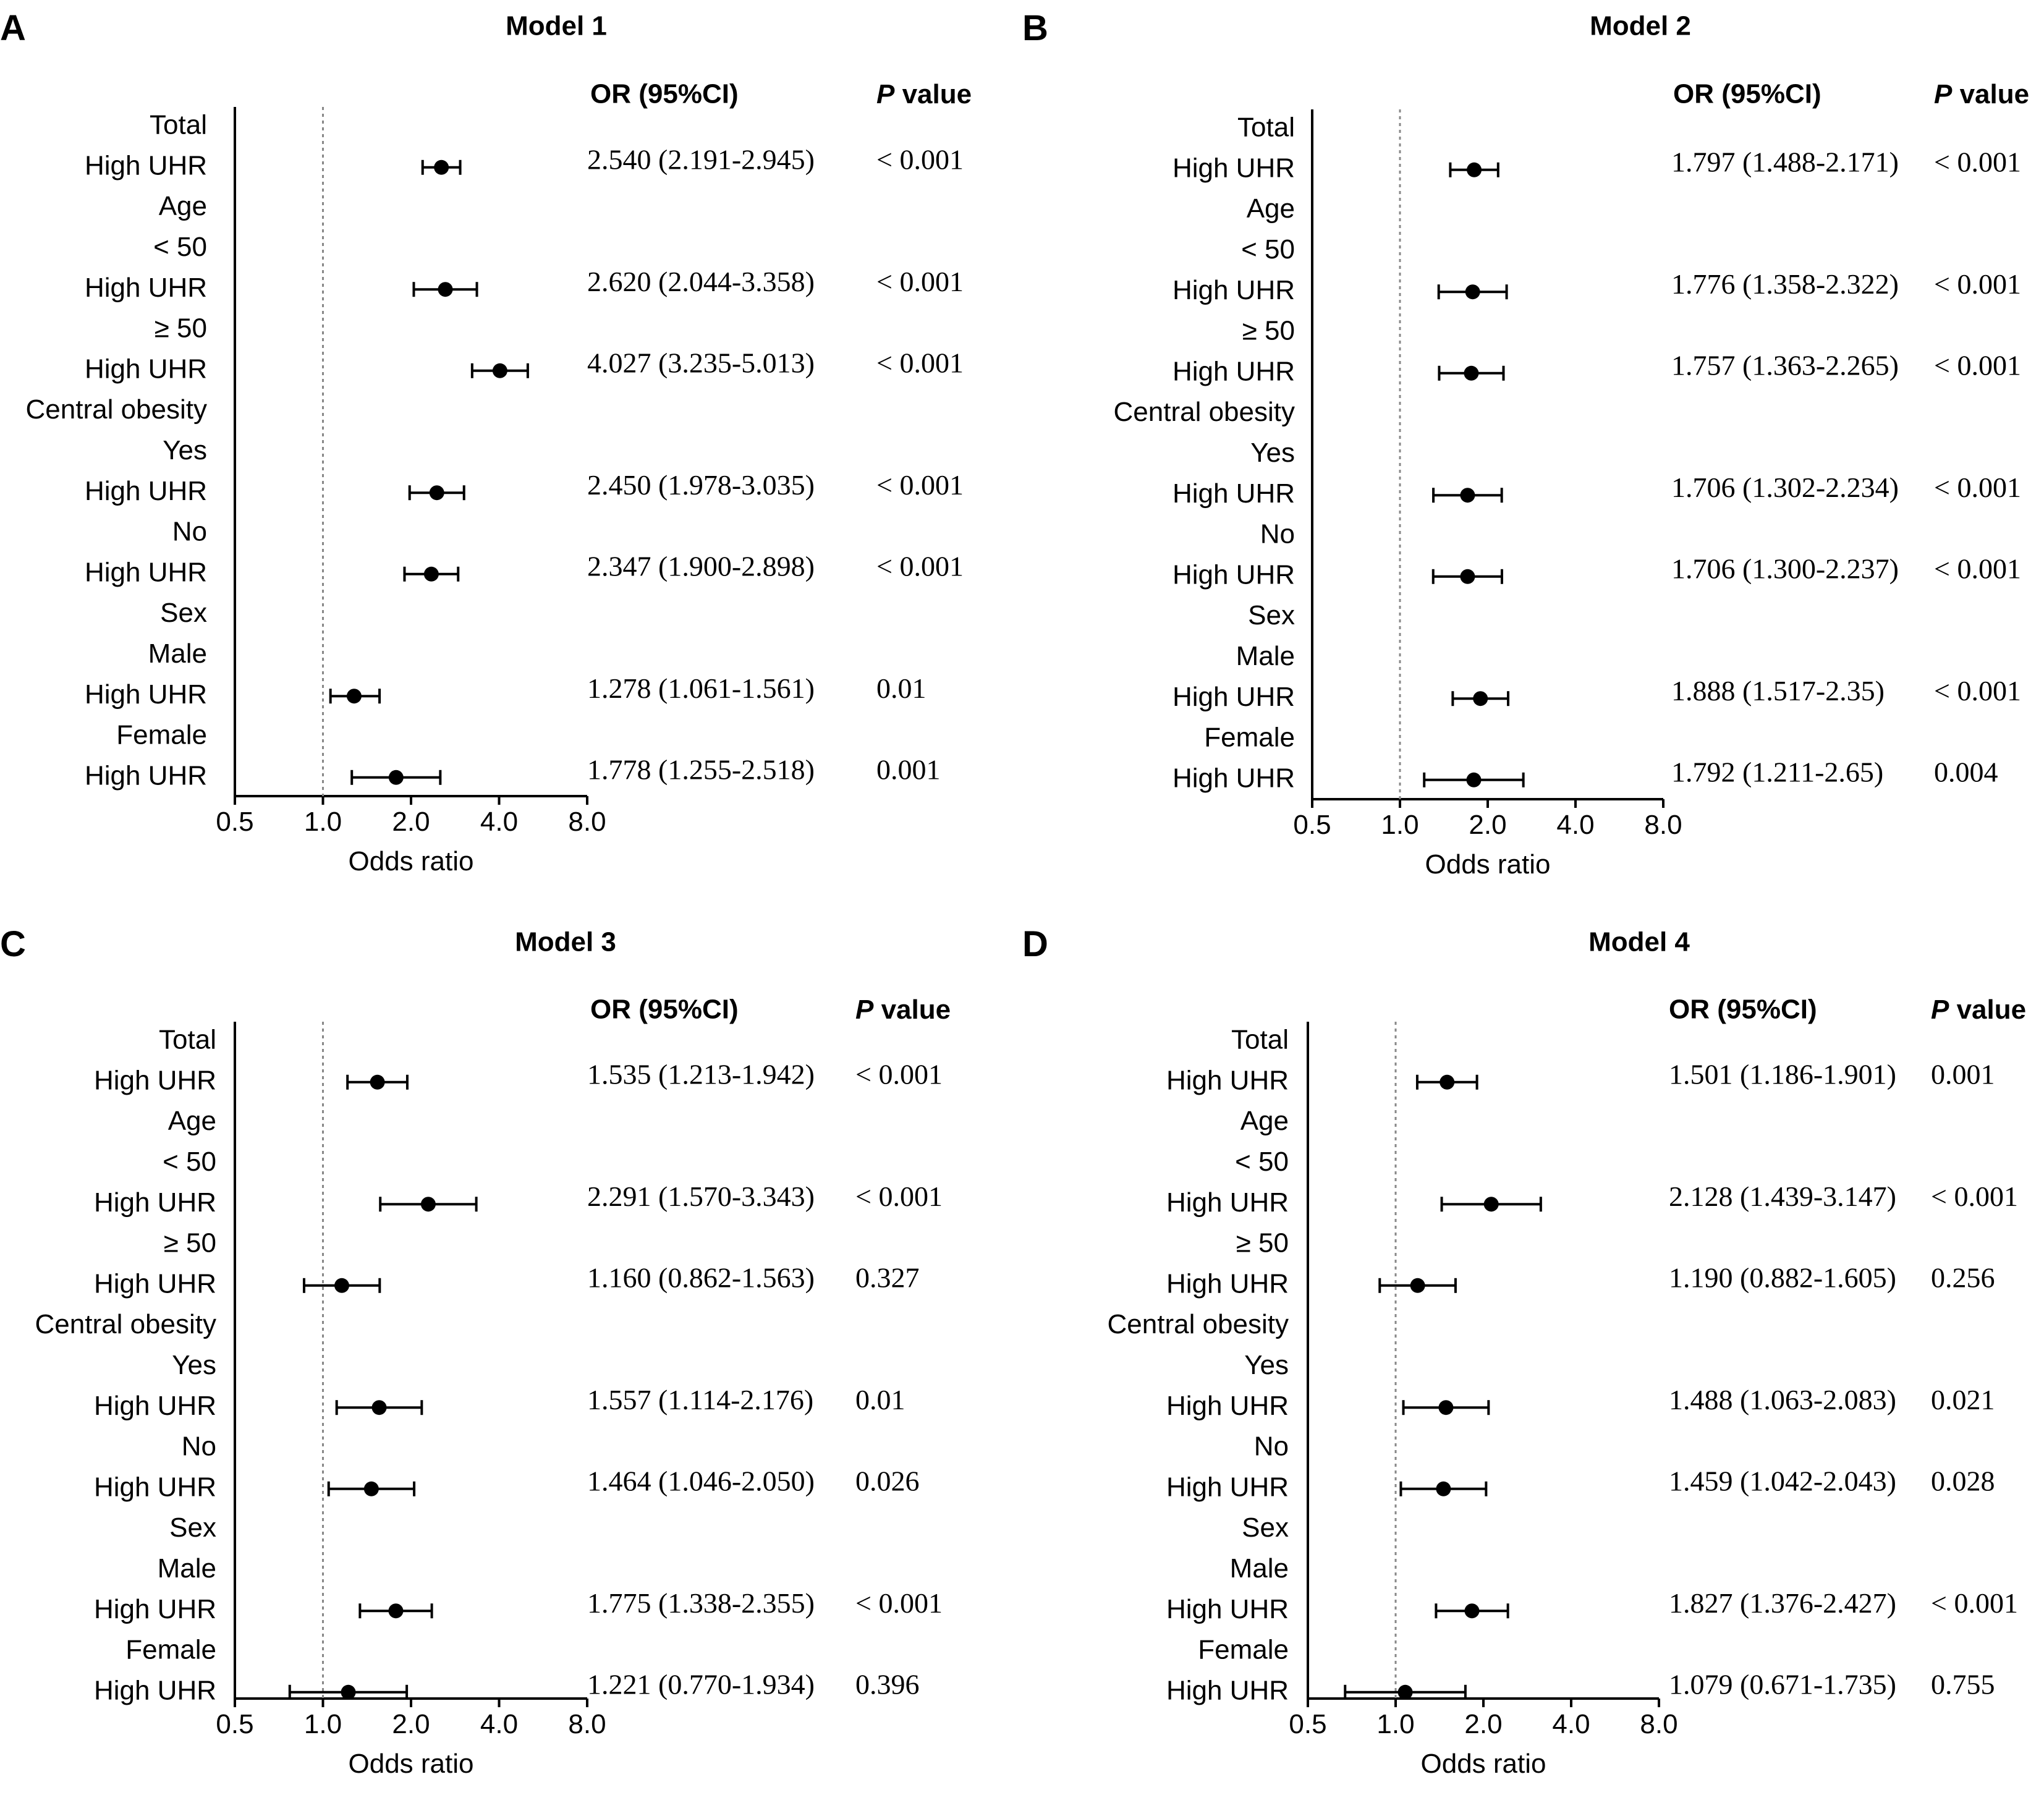 This screenshot has height=1803, width=2044. Describe the element at coordinates (1782, 1399) in the screenshot. I see `or-ci-value: 1.488 (1.063-2.083)` at that location.